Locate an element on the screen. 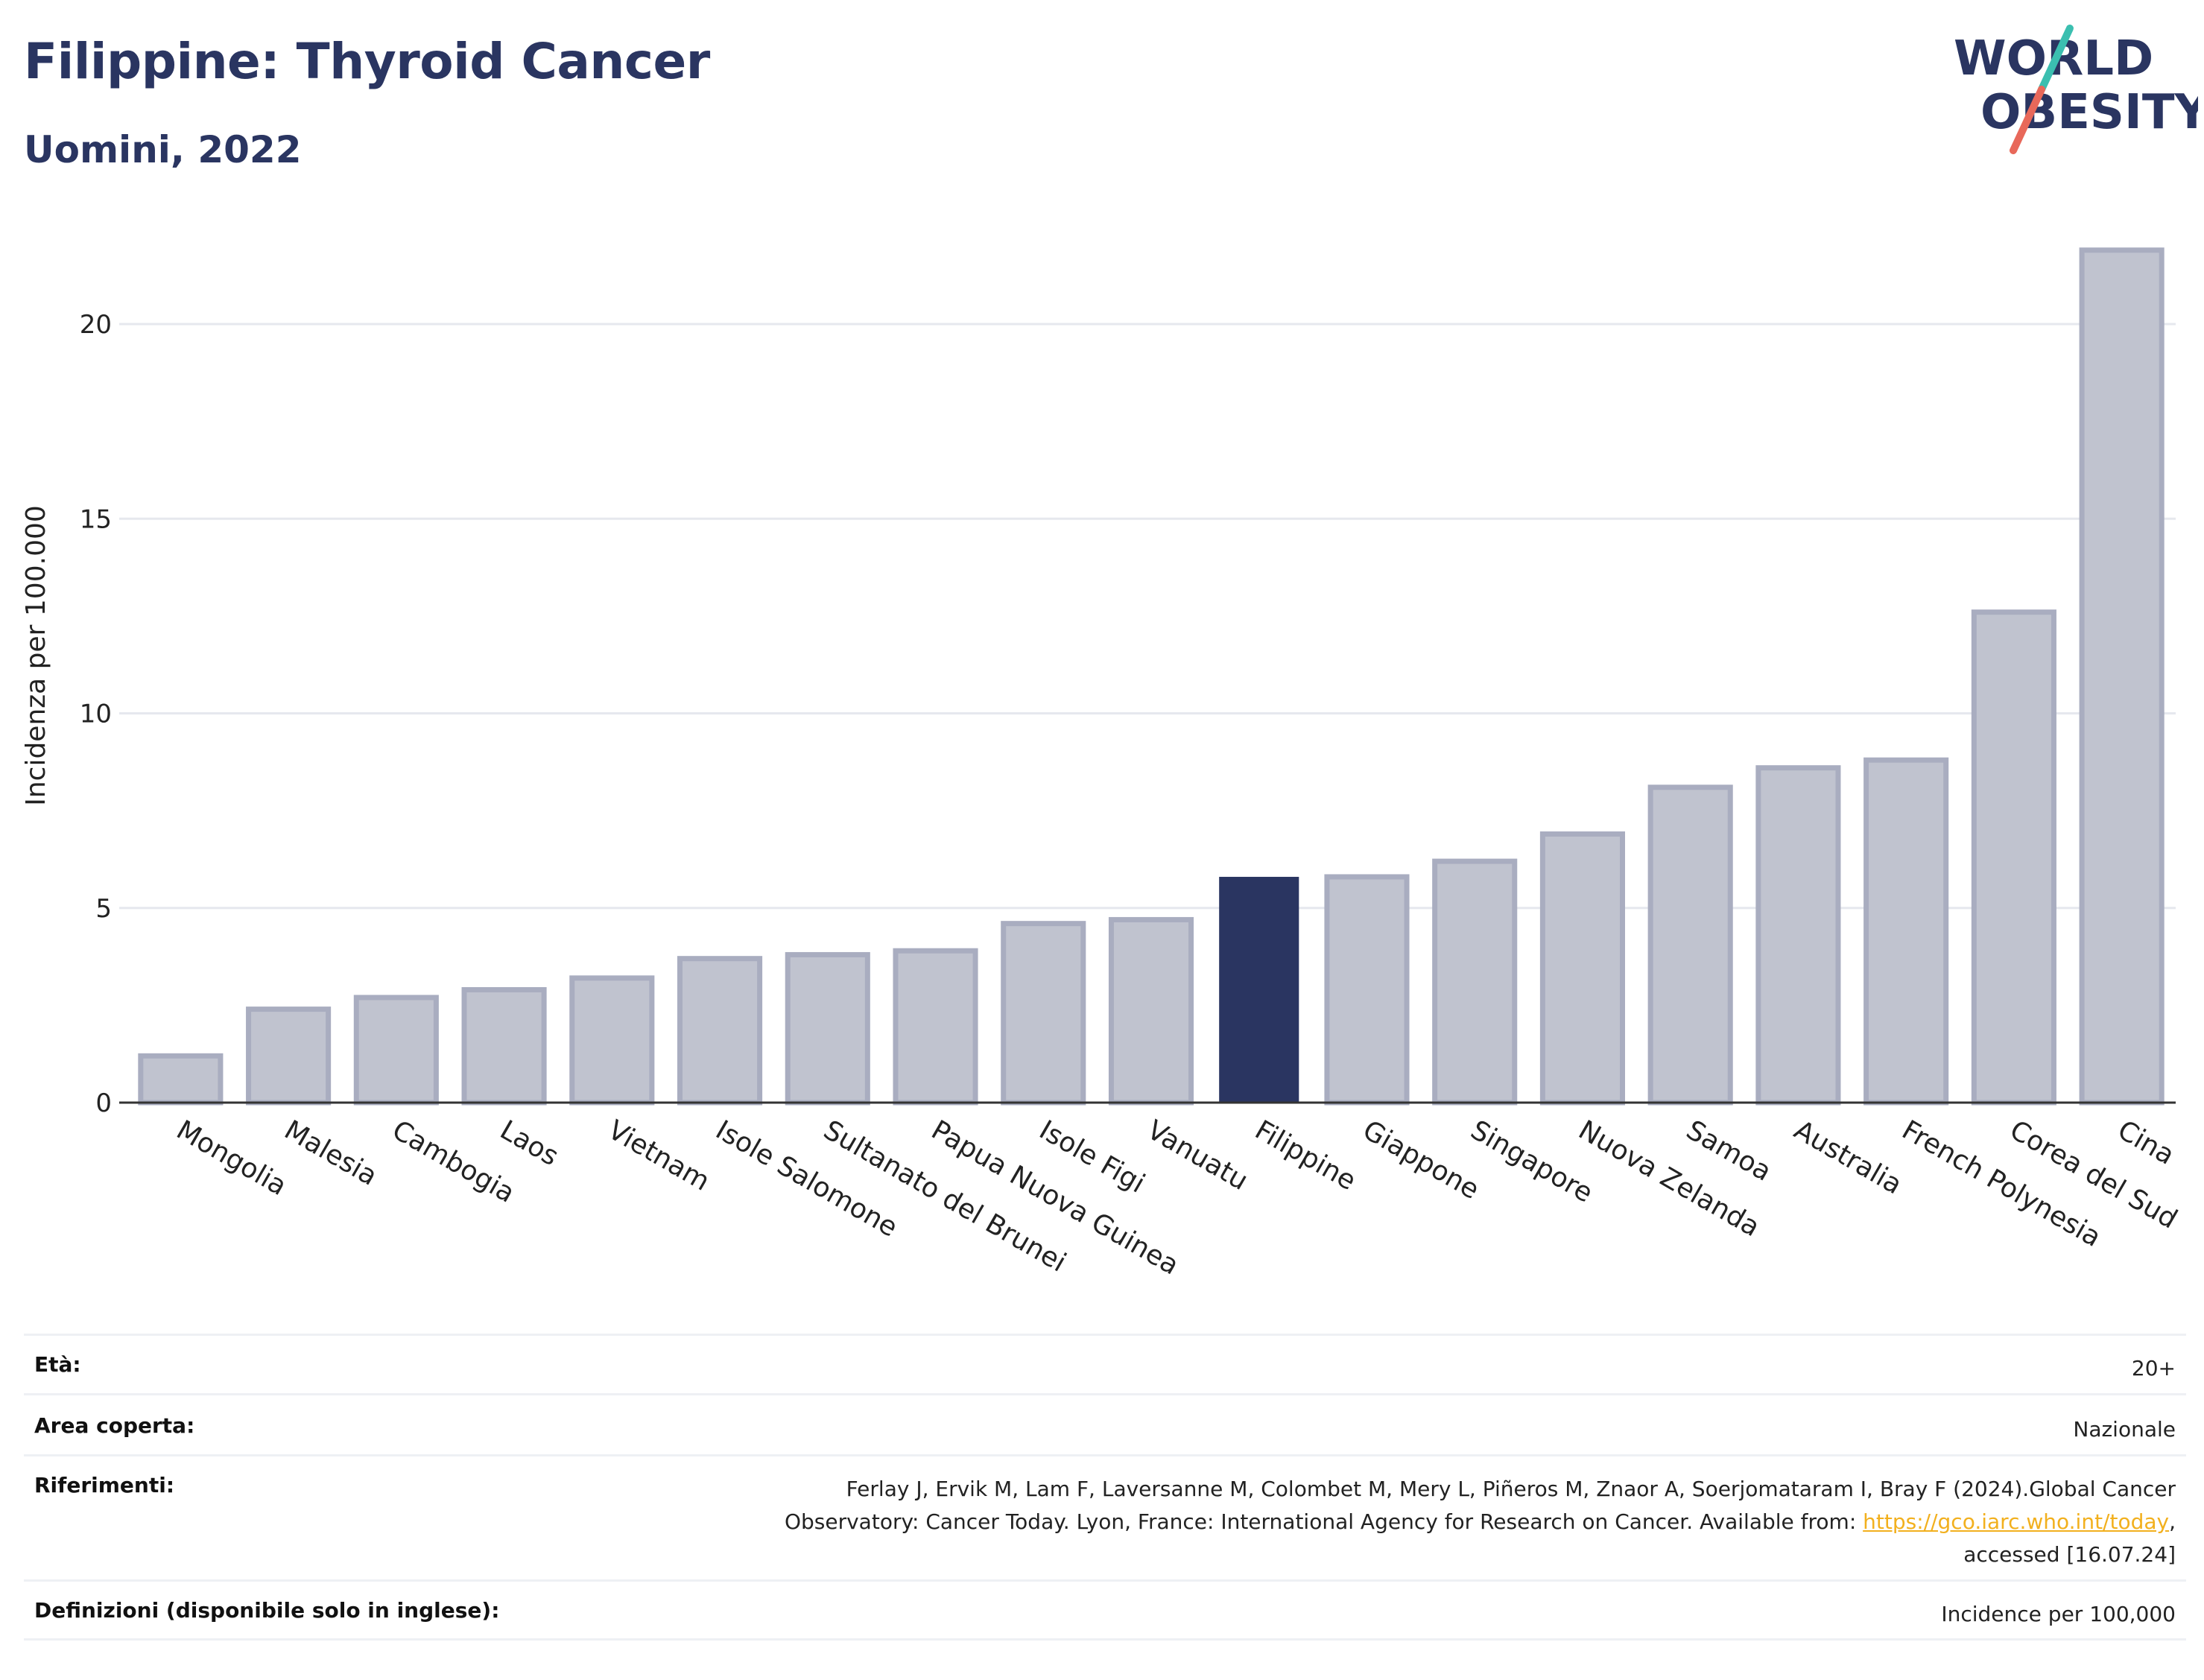  chart-subtitle: Uomini, 2022 is located at coordinates (163, 149).